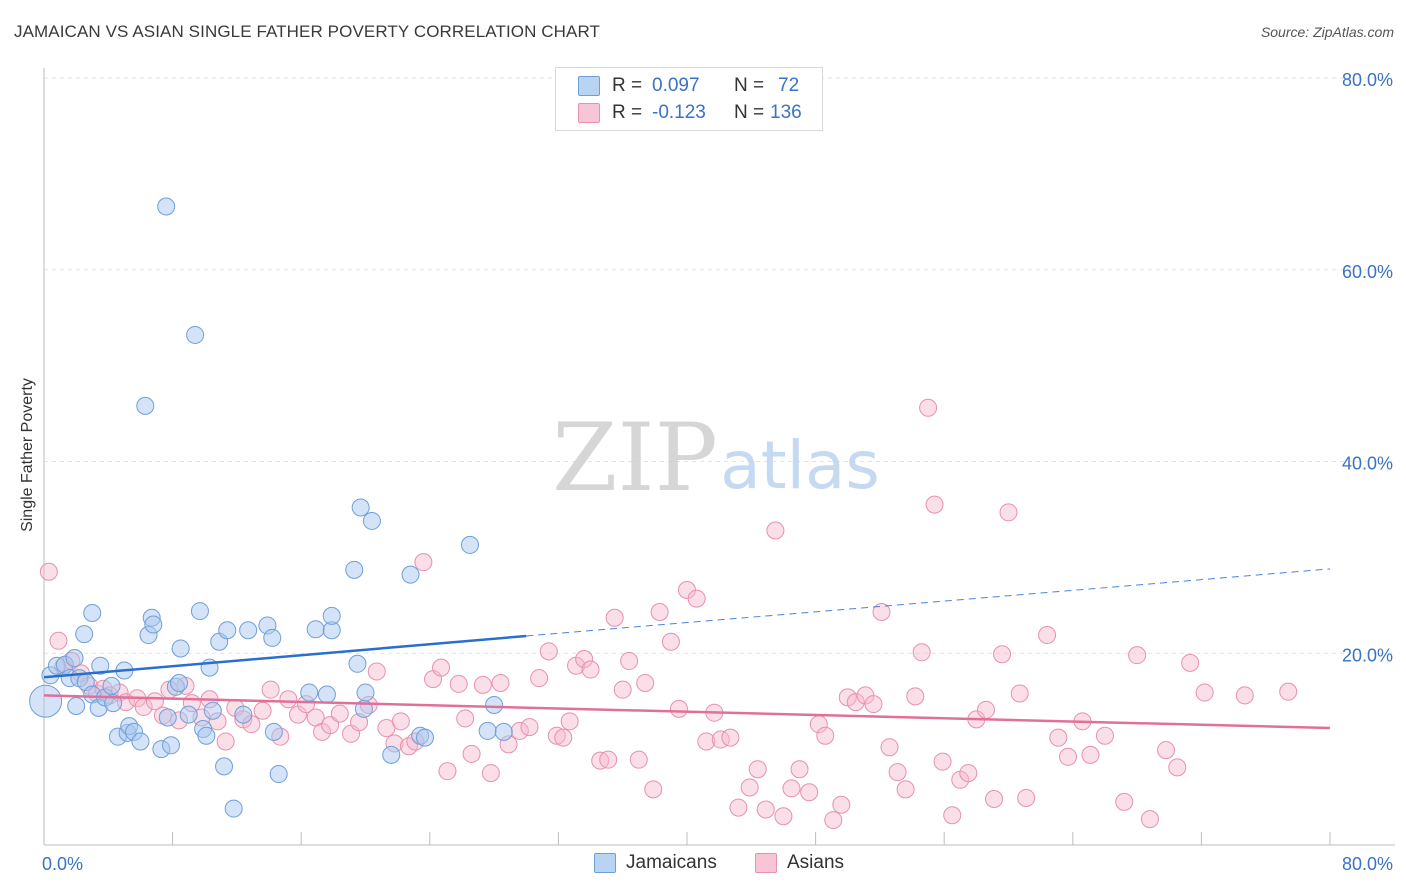 This screenshot has height=892, width=1406. I want to click on y-tick-label: 80.0%, so click(1367, 80).